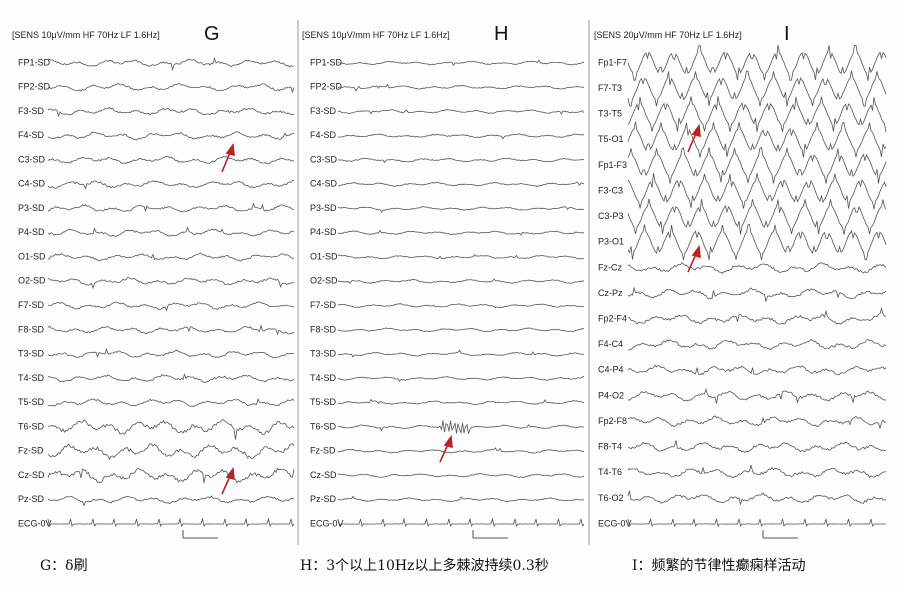 This screenshot has width=904, height=590. What do you see at coordinates (323, 451) in the screenshot?
I see `channel-label: Fz-SD` at bounding box center [323, 451].